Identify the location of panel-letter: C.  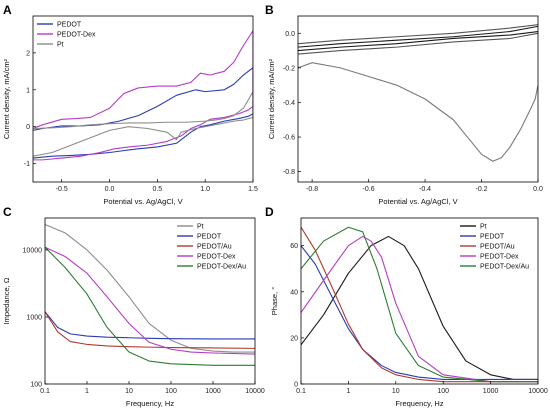
(7, 212).